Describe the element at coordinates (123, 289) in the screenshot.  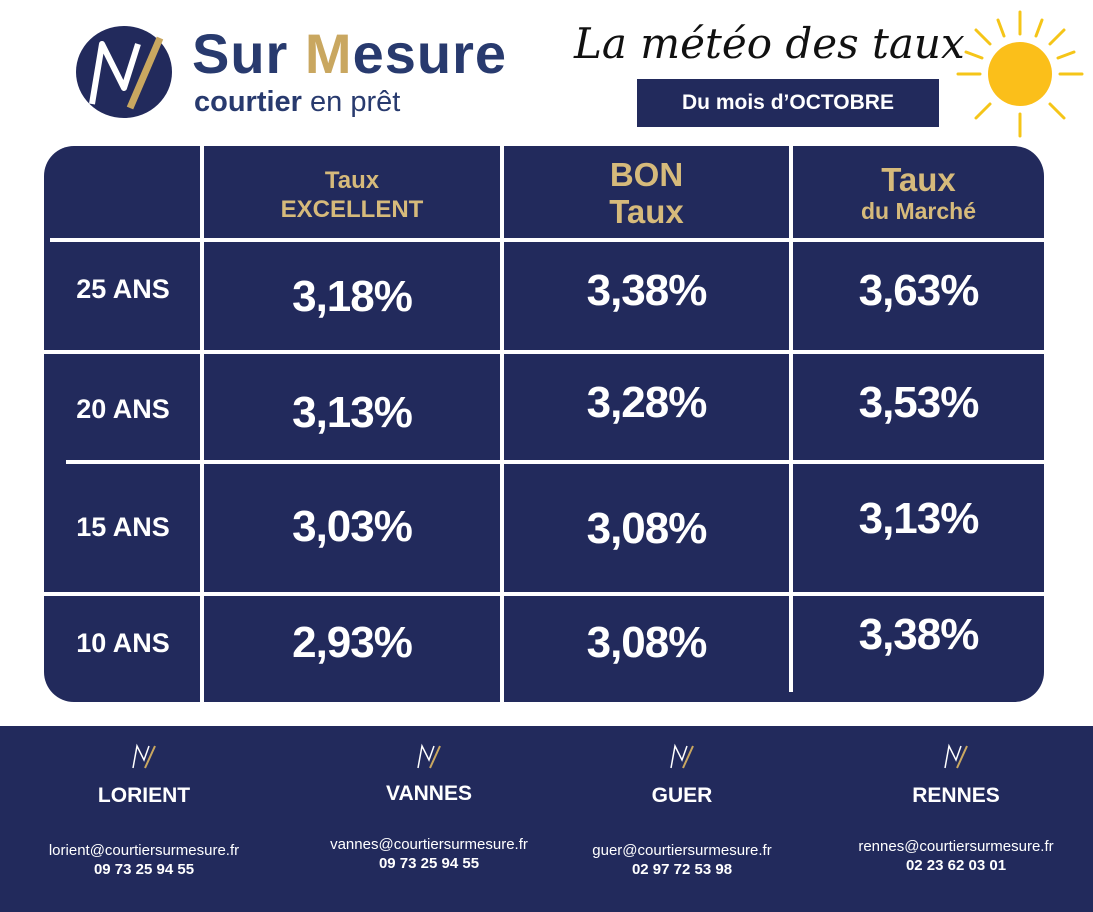
I see `row-label: 25 ANS` at that location.